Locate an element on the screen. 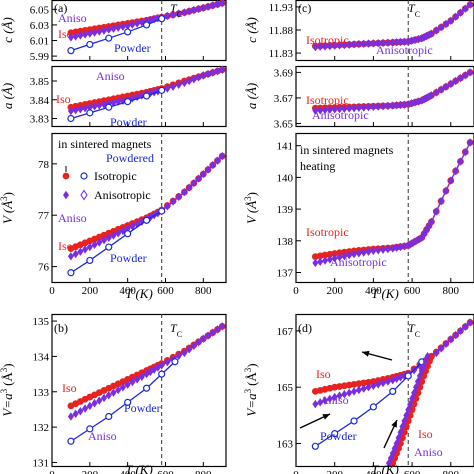  y-axis-label-text: a (Å) is located at coordinates (7, 96).